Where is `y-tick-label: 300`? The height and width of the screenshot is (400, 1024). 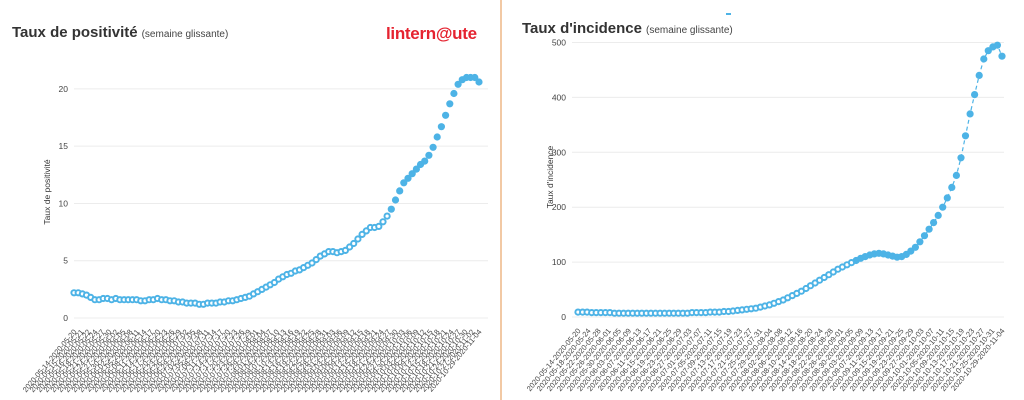 y-tick-label: 300 is located at coordinates (559, 152).